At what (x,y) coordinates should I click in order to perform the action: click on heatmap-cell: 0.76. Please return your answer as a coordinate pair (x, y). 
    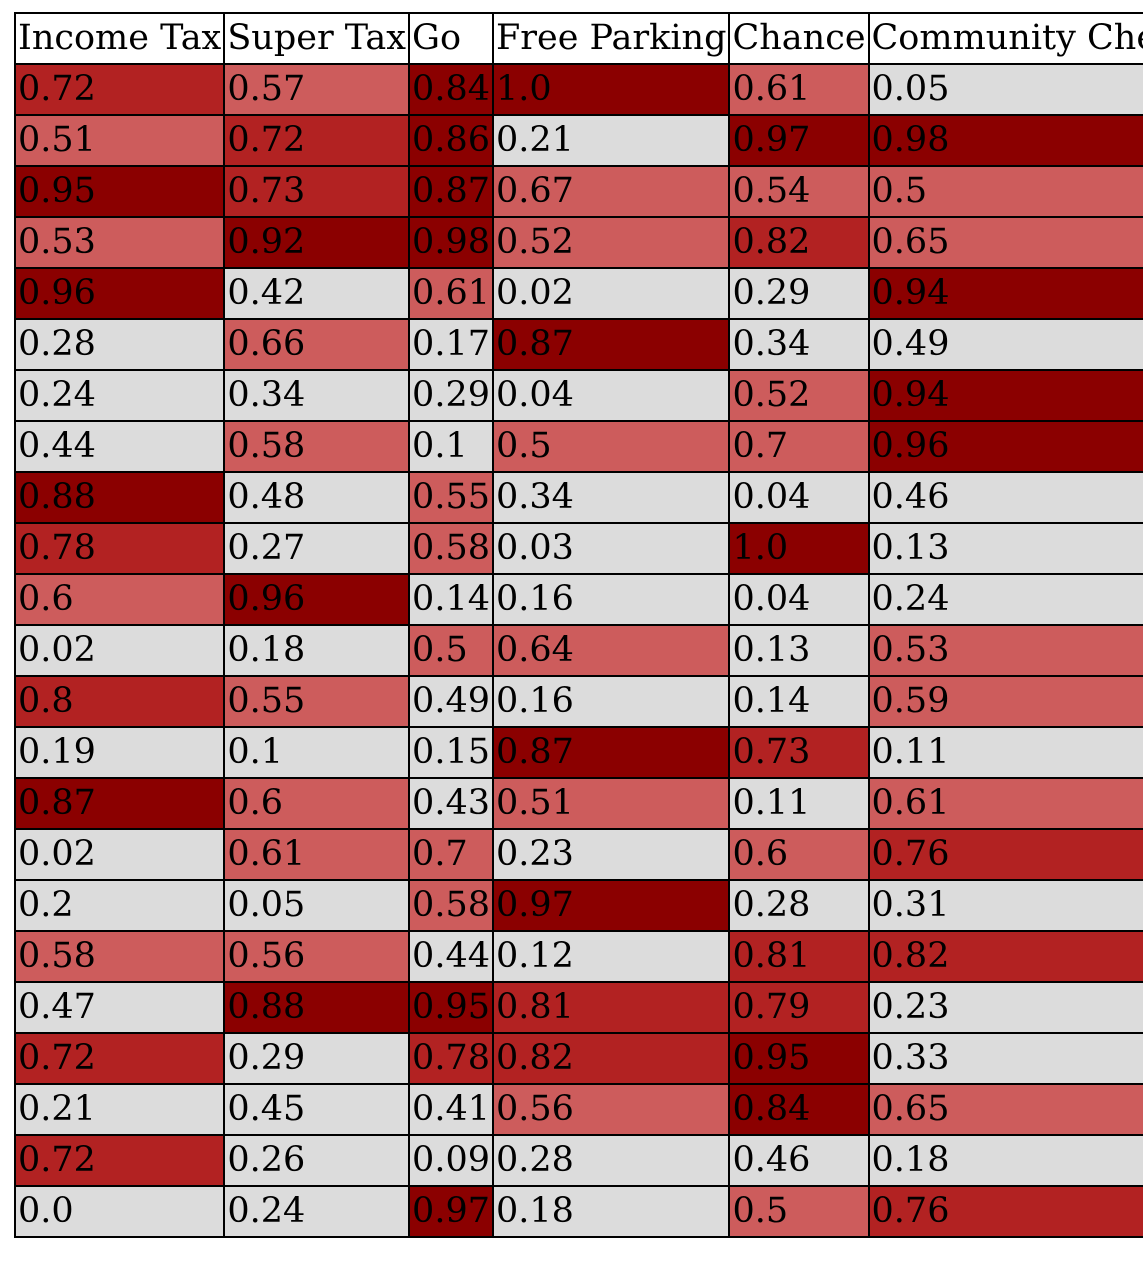
    Looking at the image, I should click on (1005, 854).